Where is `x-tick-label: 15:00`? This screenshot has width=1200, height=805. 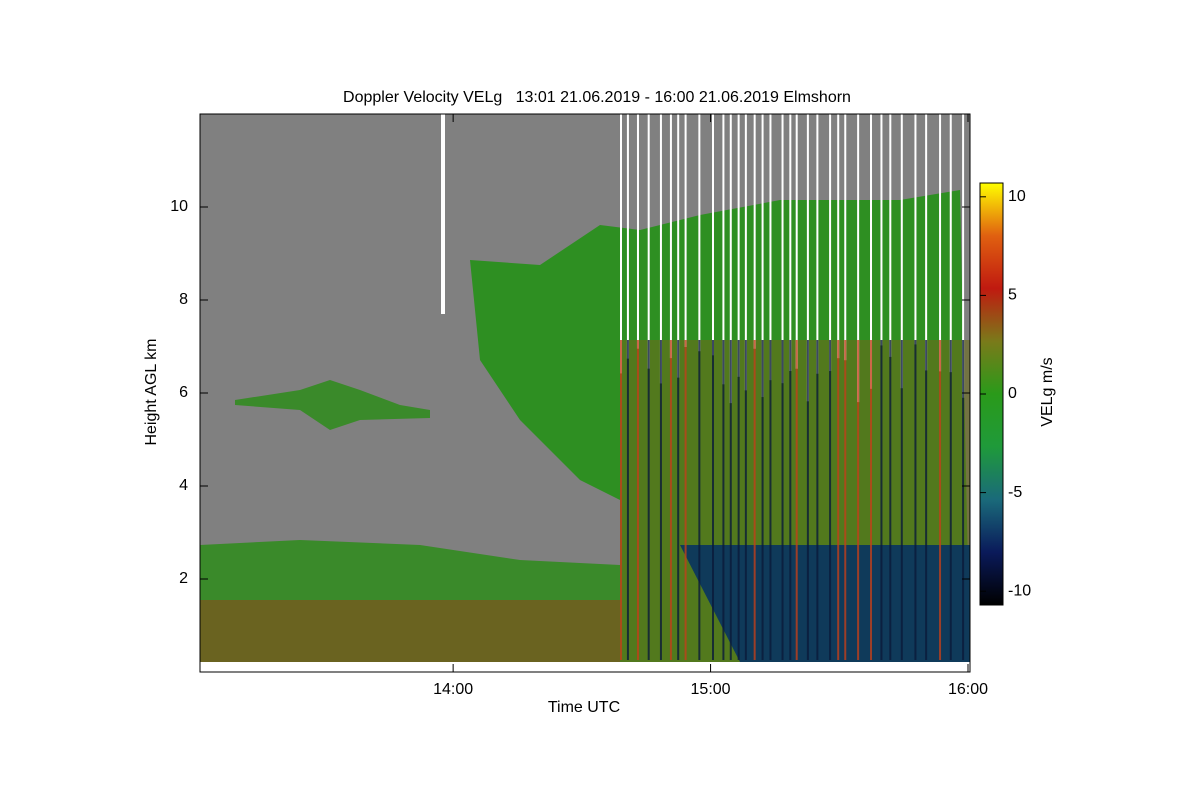 x-tick-label: 15:00 is located at coordinates (711, 689).